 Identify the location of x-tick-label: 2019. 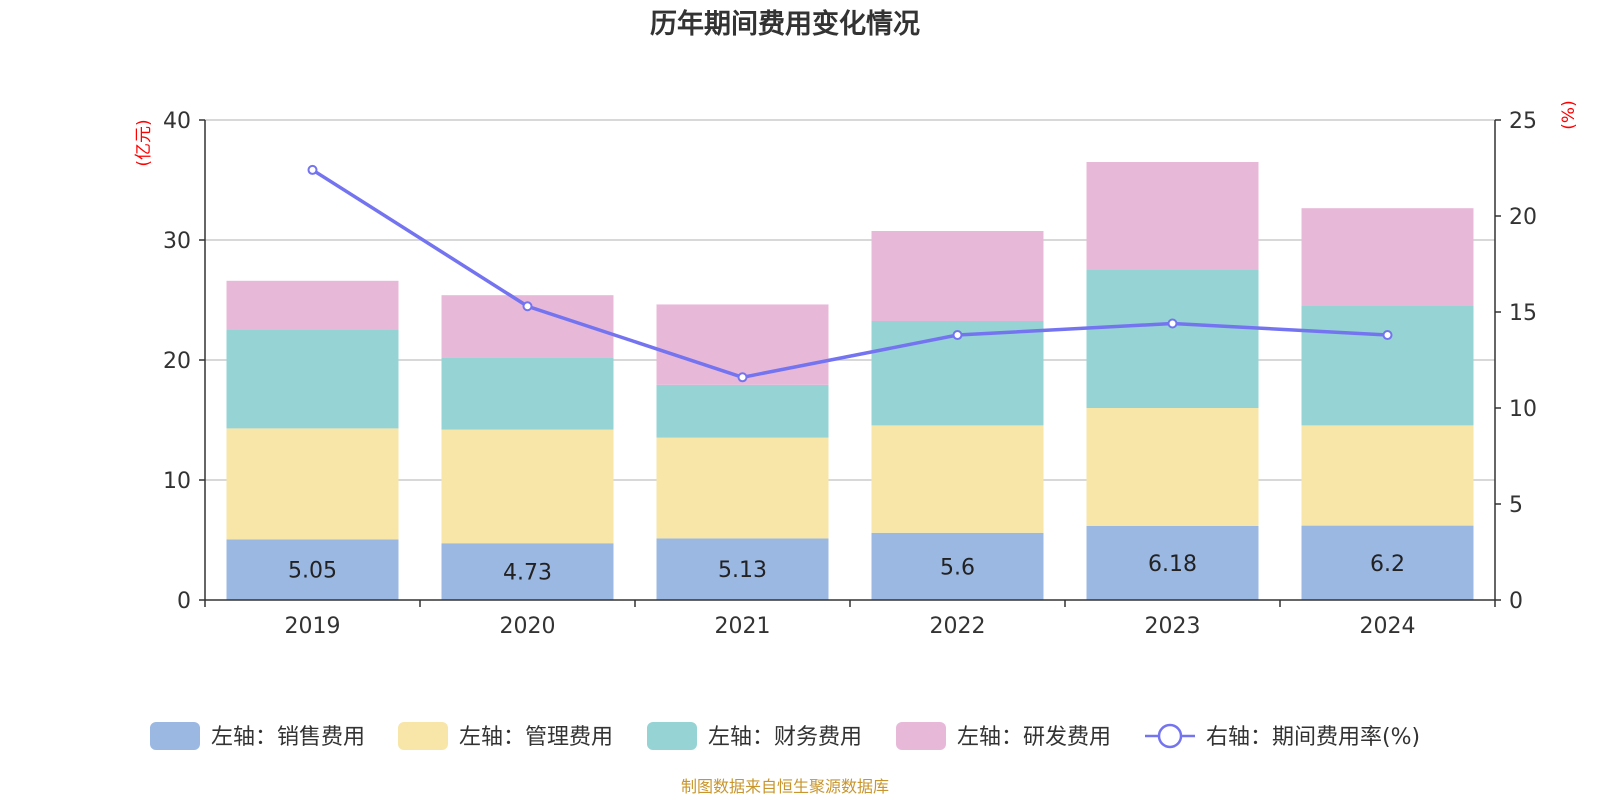
(313, 626).